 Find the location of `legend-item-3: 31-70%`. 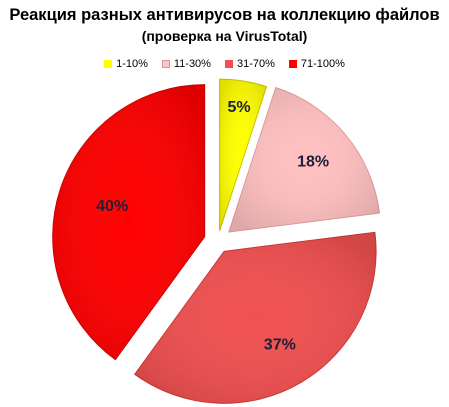

legend-item-3: 31-70% is located at coordinates (249, 64).